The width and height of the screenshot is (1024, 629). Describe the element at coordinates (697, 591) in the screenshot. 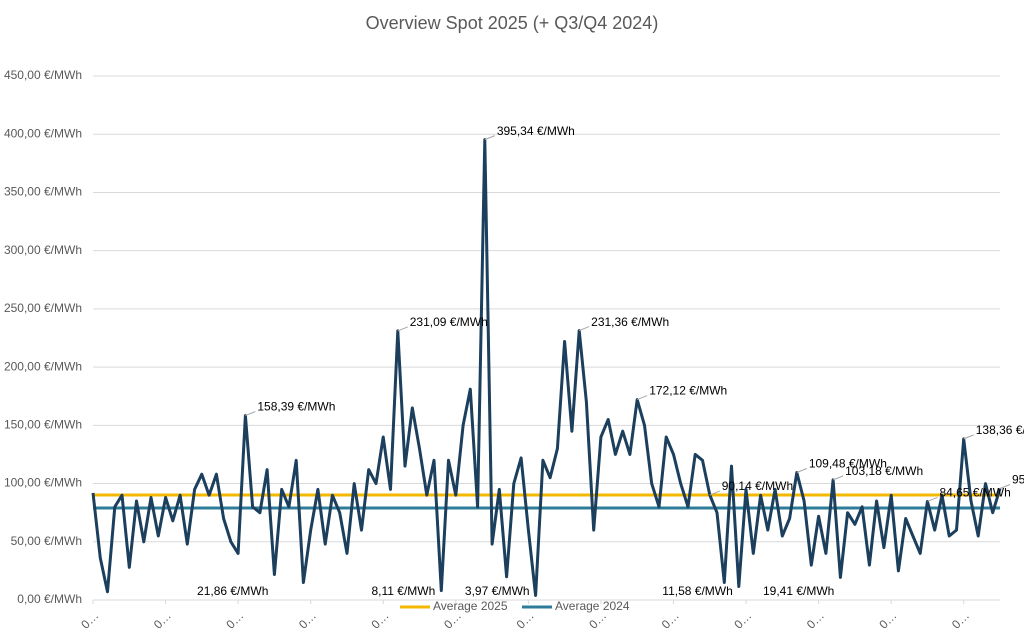

I see `data-label: 11,58 €/MWh` at that location.